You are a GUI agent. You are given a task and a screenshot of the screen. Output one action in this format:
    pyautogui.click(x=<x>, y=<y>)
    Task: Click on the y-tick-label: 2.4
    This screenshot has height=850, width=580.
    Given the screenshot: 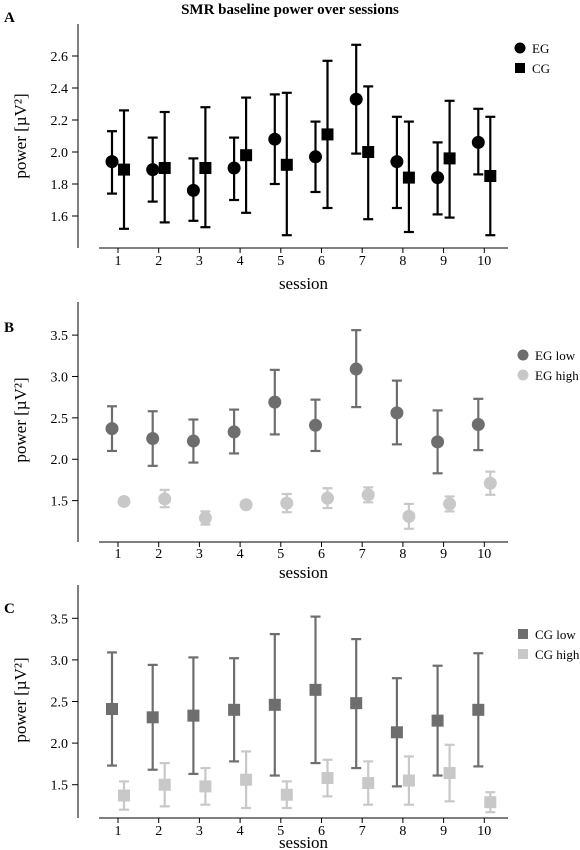 What is the action you would take?
    pyautogui.click(x=60, y=89)
    